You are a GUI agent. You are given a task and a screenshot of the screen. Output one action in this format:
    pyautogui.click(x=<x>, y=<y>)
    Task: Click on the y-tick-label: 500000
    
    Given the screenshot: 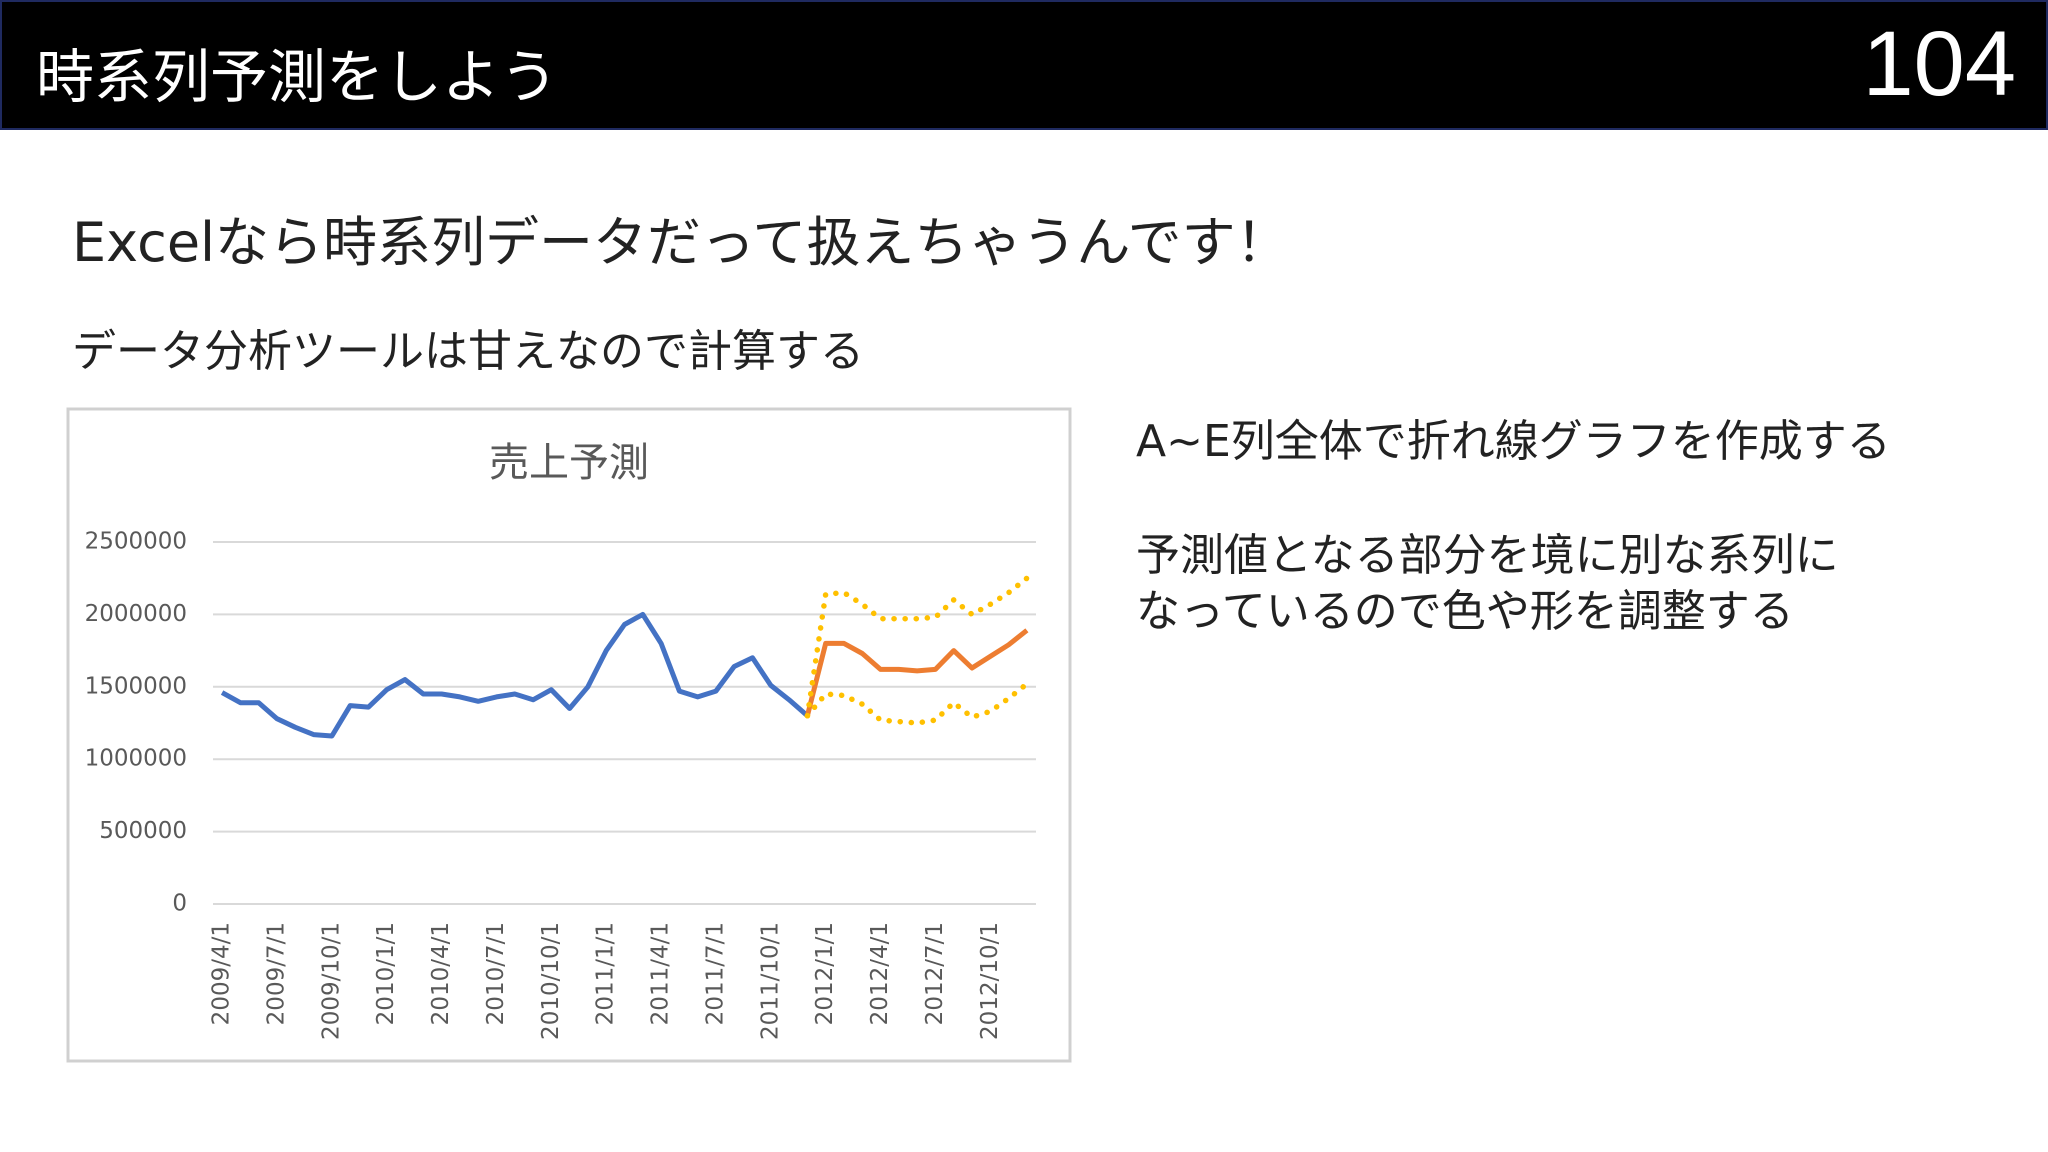 What is the action you would take?
    pyautogui.click(x=143, y=831)
    